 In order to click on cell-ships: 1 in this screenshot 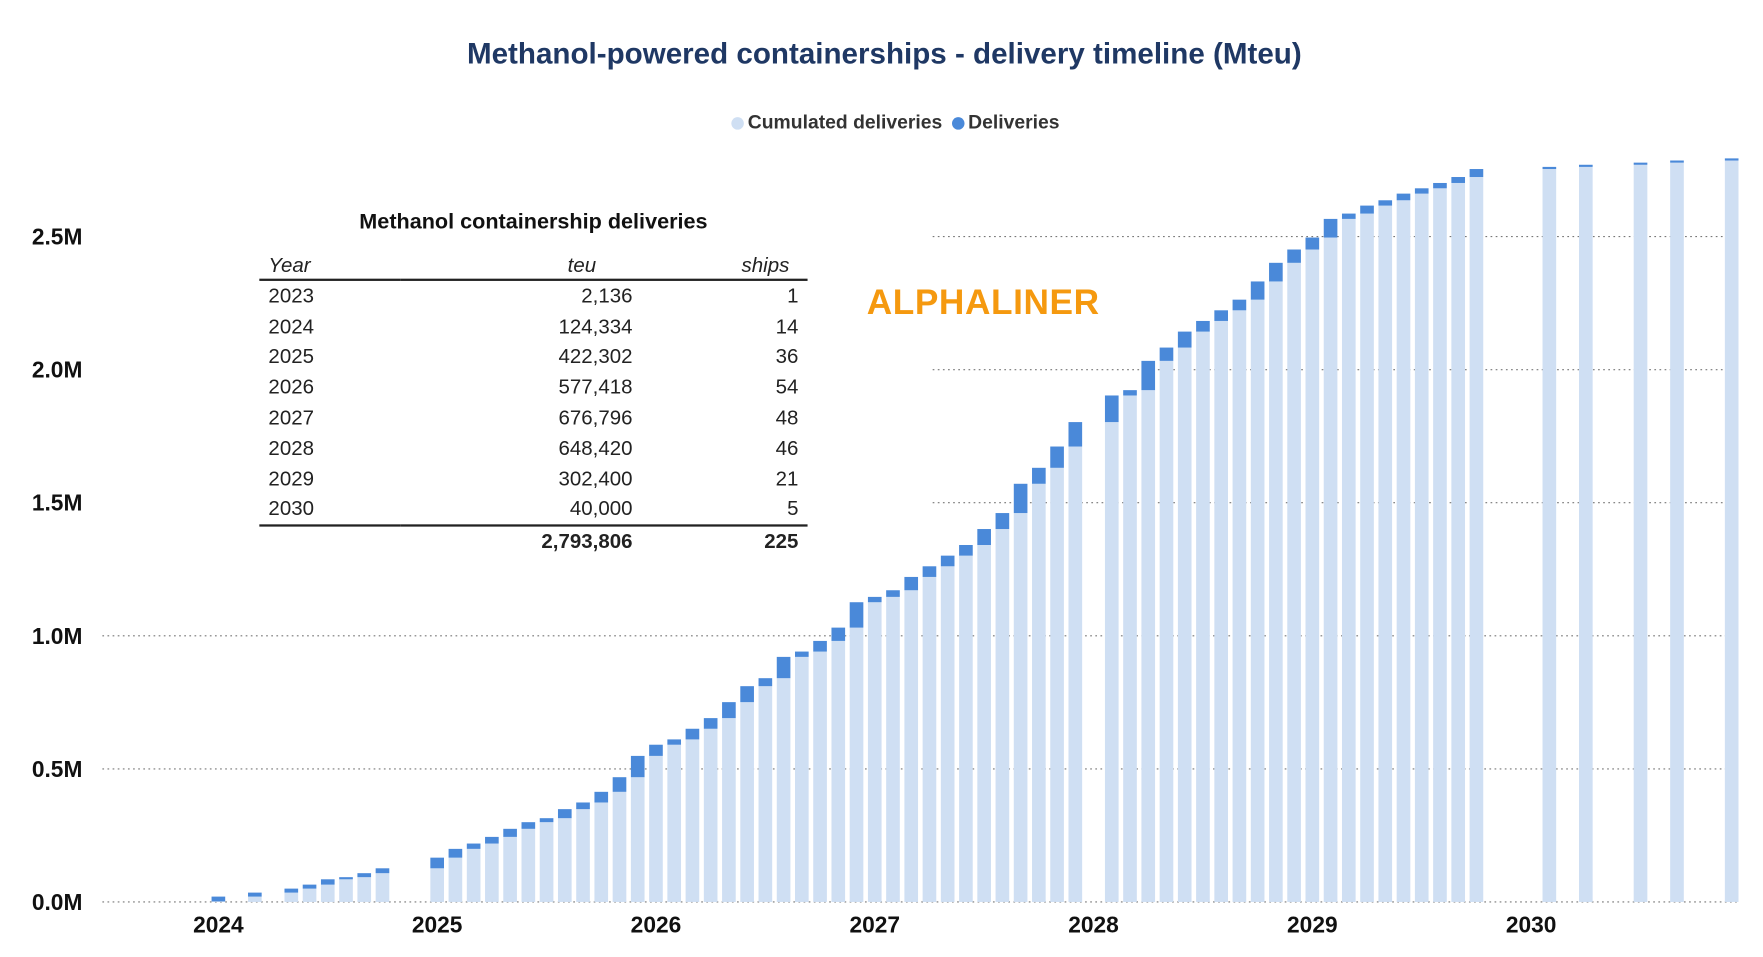, I will do `click(793, 295)`.